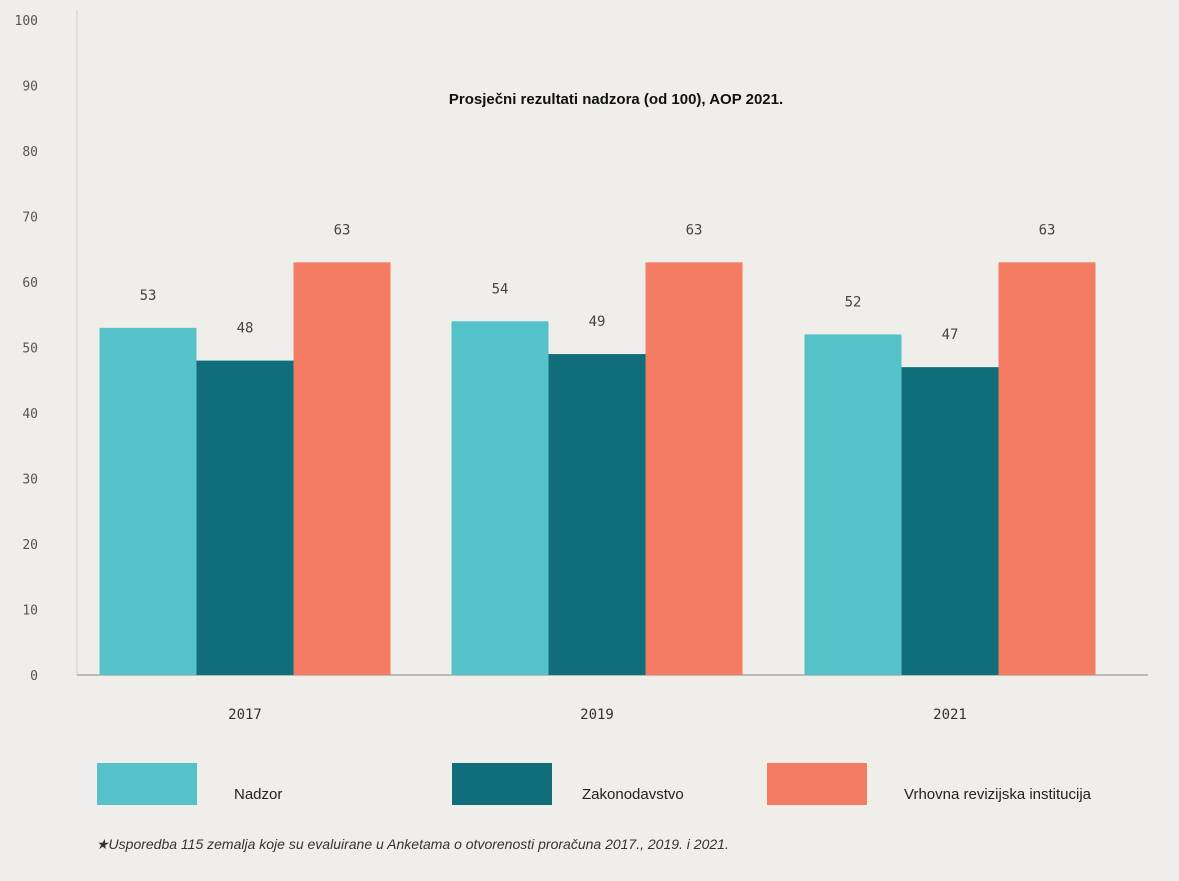  What do you see at coordinates (998, 794) in the screenshot?
I see `legend-label: Vrhovna revizijska institucija` at bounding box center [998, 794].